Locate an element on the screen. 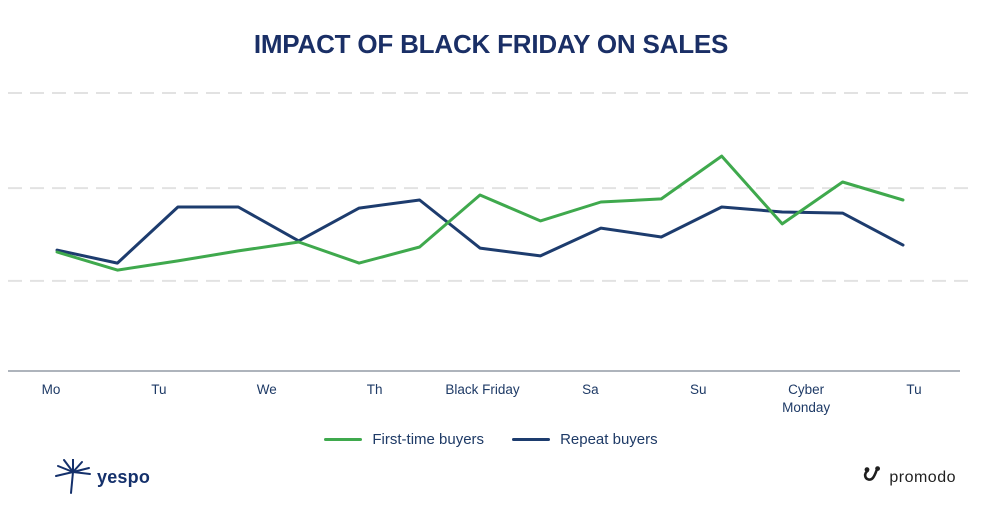  x-axis-label: Cyber Monday is located at coordinates (806, 399).